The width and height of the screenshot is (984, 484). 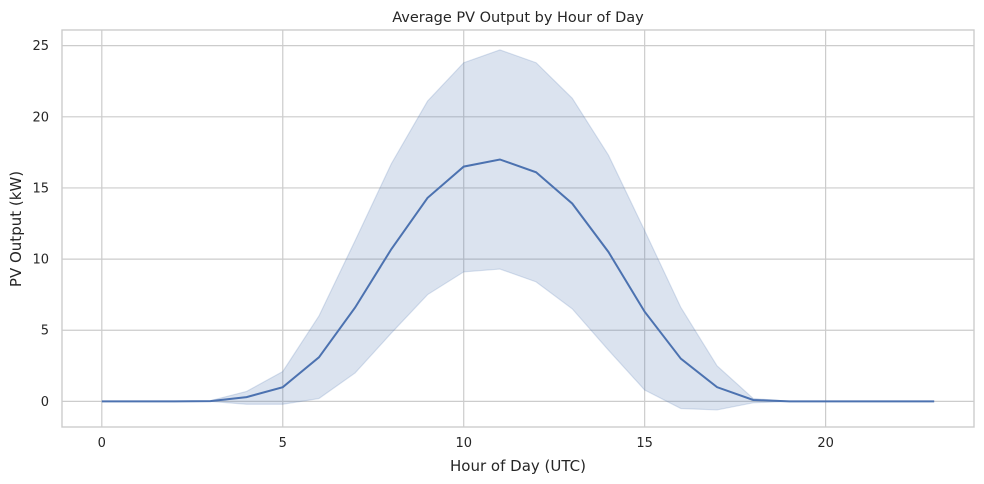 I want to click on x-tick-label: 10, so click(x=463, y=443).